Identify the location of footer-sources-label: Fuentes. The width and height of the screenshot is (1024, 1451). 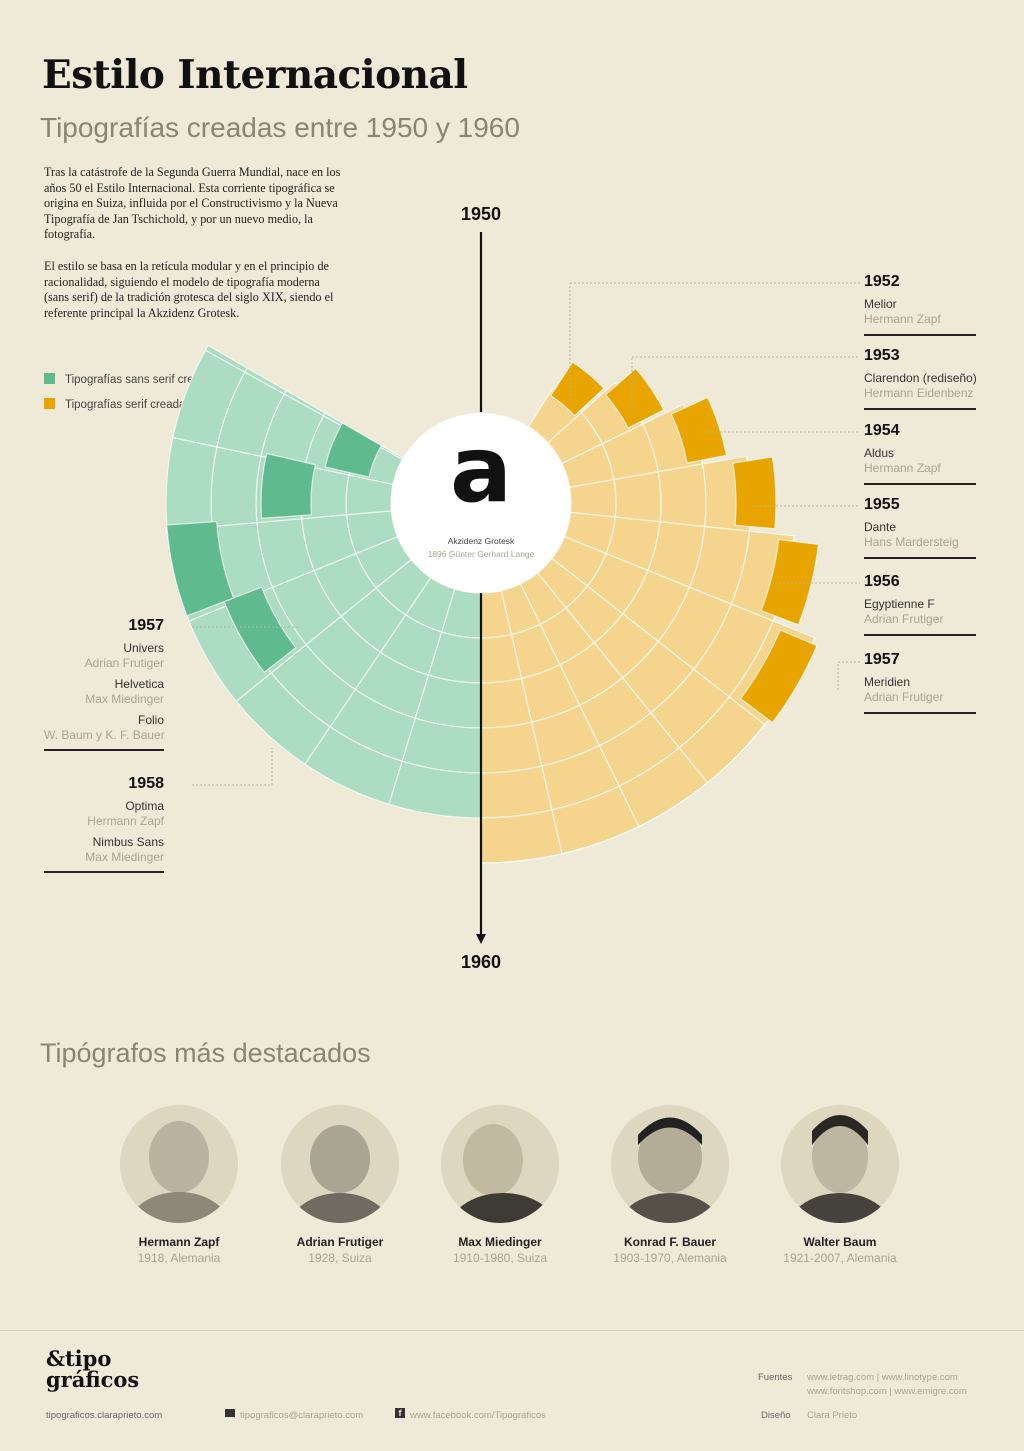
(775, 1377).